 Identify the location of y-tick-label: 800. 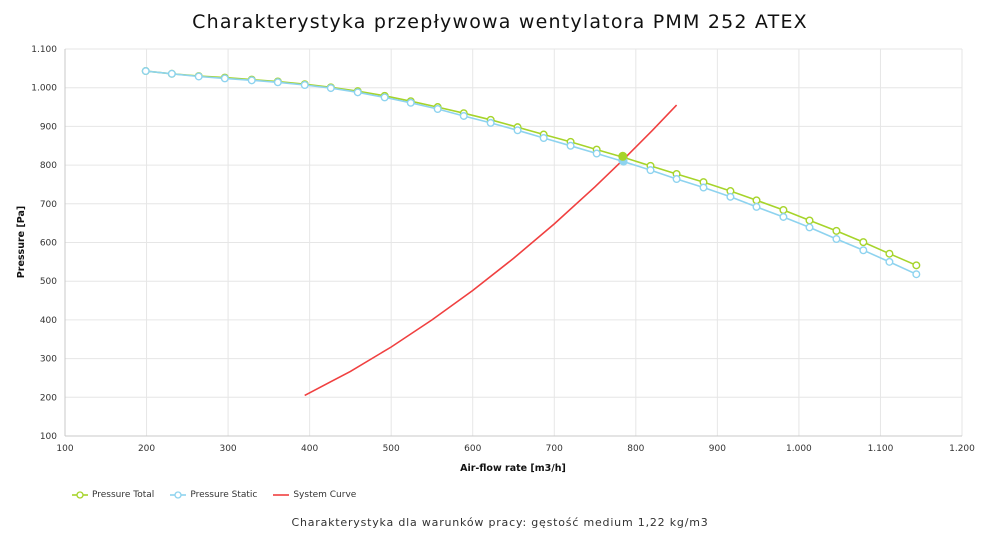
(48, 166).